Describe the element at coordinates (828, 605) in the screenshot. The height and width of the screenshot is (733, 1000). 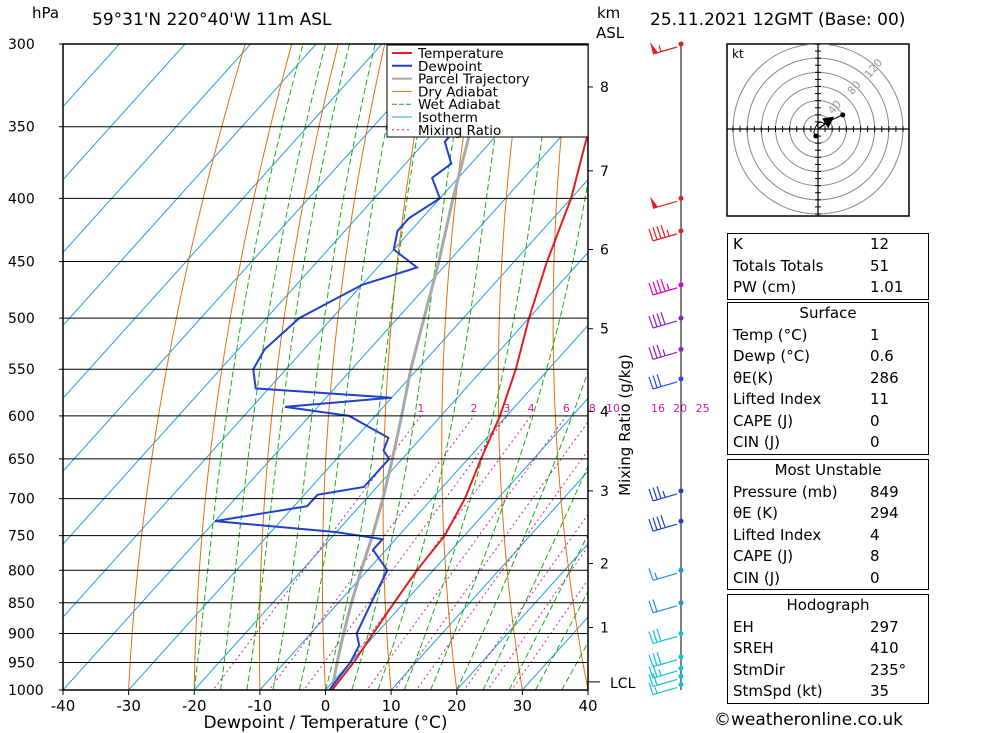
I see `hodograph-box-title: Hodograph` at that location.